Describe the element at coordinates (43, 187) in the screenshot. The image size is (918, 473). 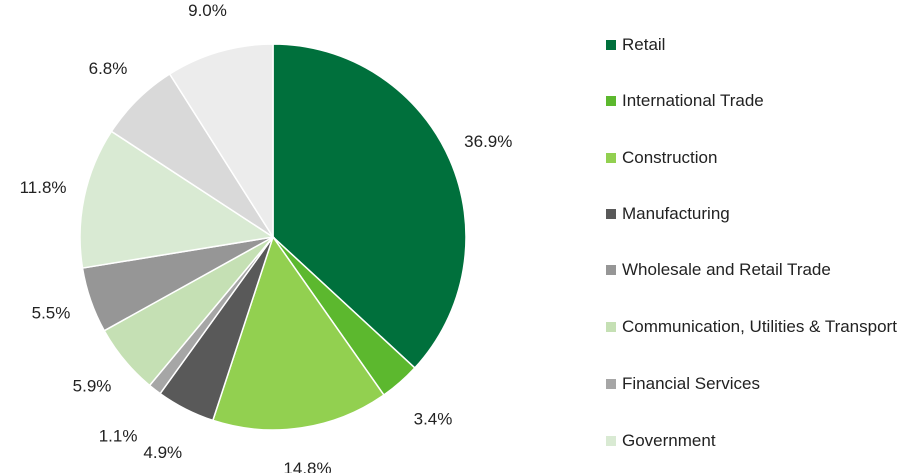
I see `data-label: 11.8%` at that location.